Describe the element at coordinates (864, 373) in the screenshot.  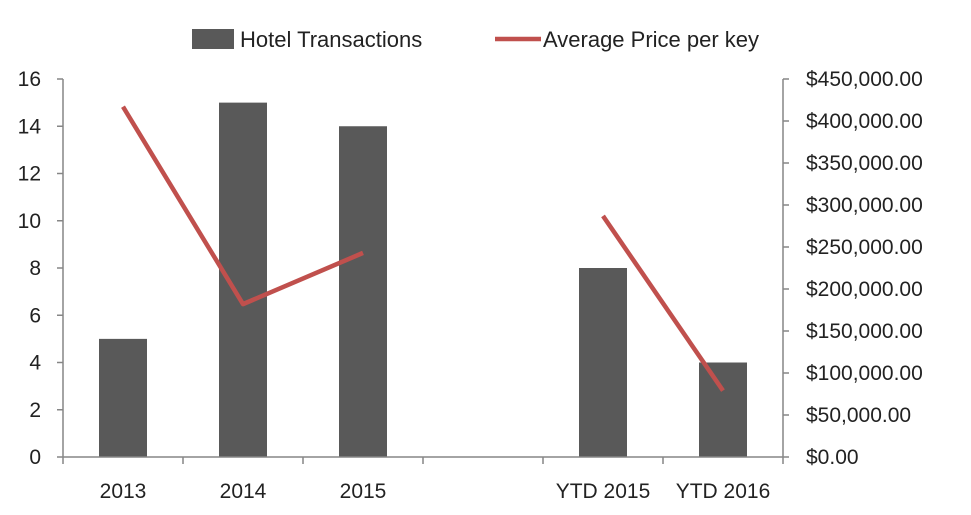
I see `right-tick-label: $100,000.00` at that location.